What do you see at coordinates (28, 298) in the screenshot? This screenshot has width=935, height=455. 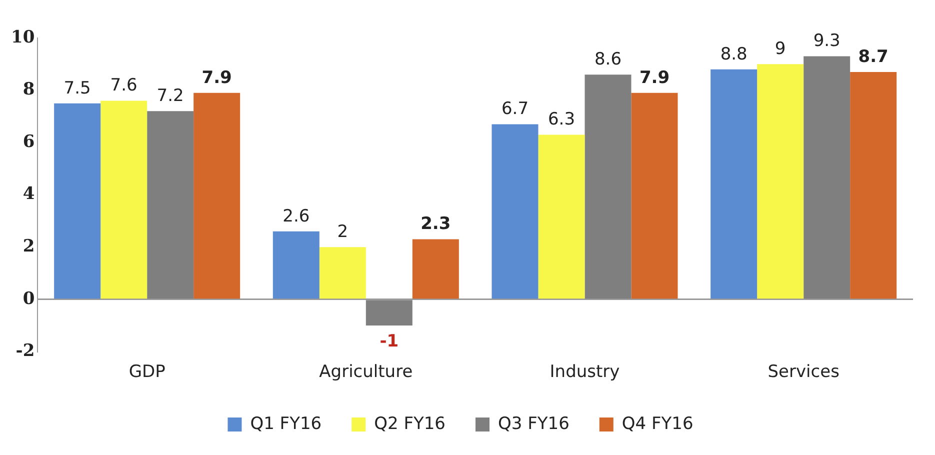 I see `y-tick-label: 0` at bounding box center [28, 298].